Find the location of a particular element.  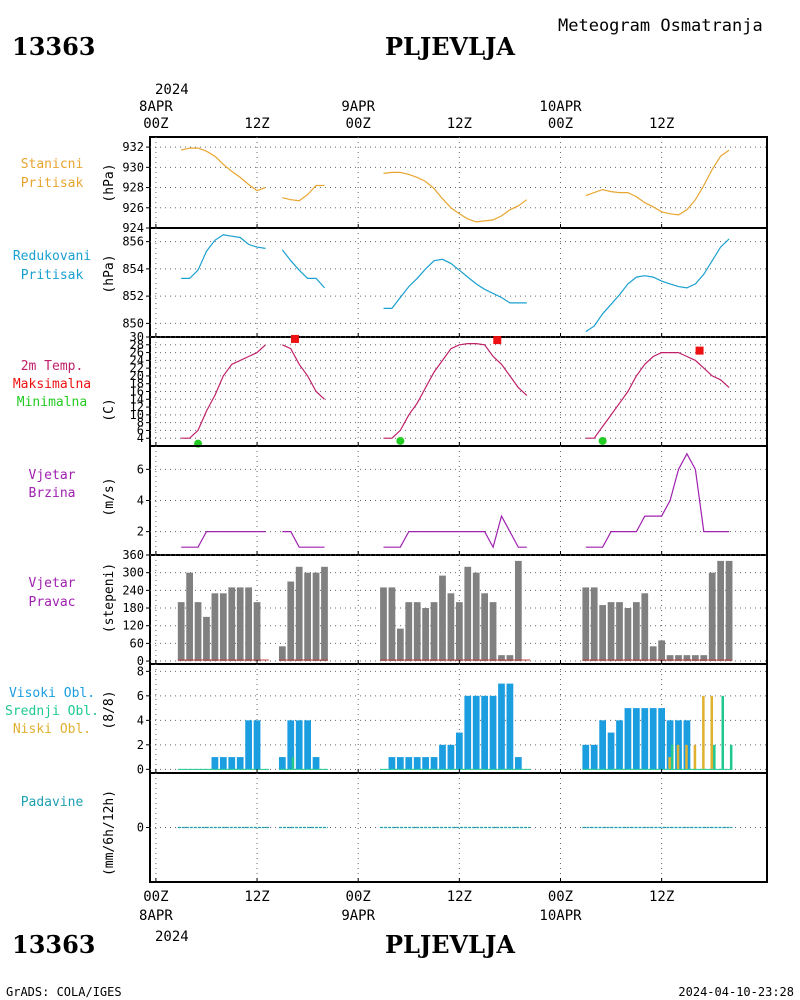

panel-label-cloud_cover: Srednji Obl. is located at coordinates (52, 711).